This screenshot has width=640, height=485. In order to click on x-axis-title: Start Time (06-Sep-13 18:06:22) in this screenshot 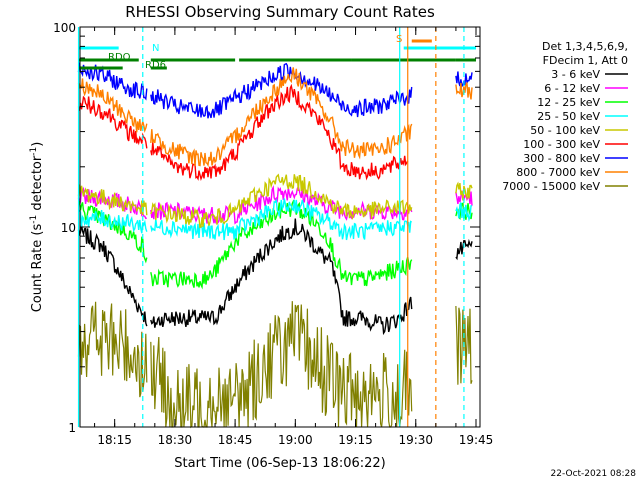, I will do `click(279, 463)`.